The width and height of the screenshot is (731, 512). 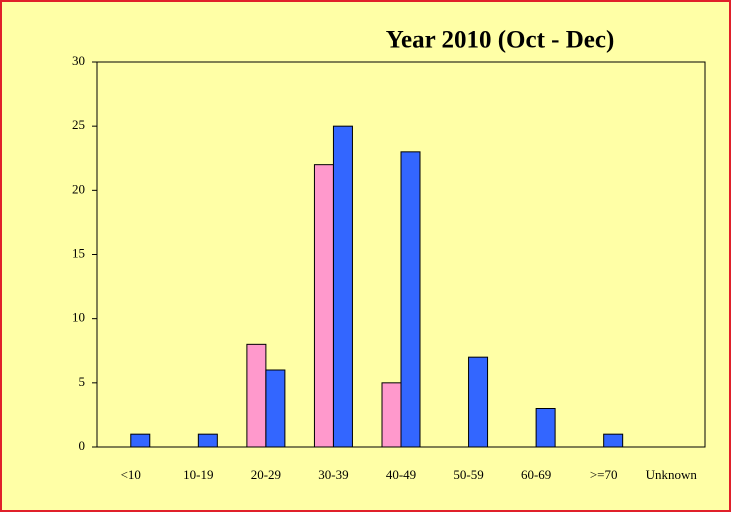 I want to click on y-tick-label: 20, so click(x=78, y=188).